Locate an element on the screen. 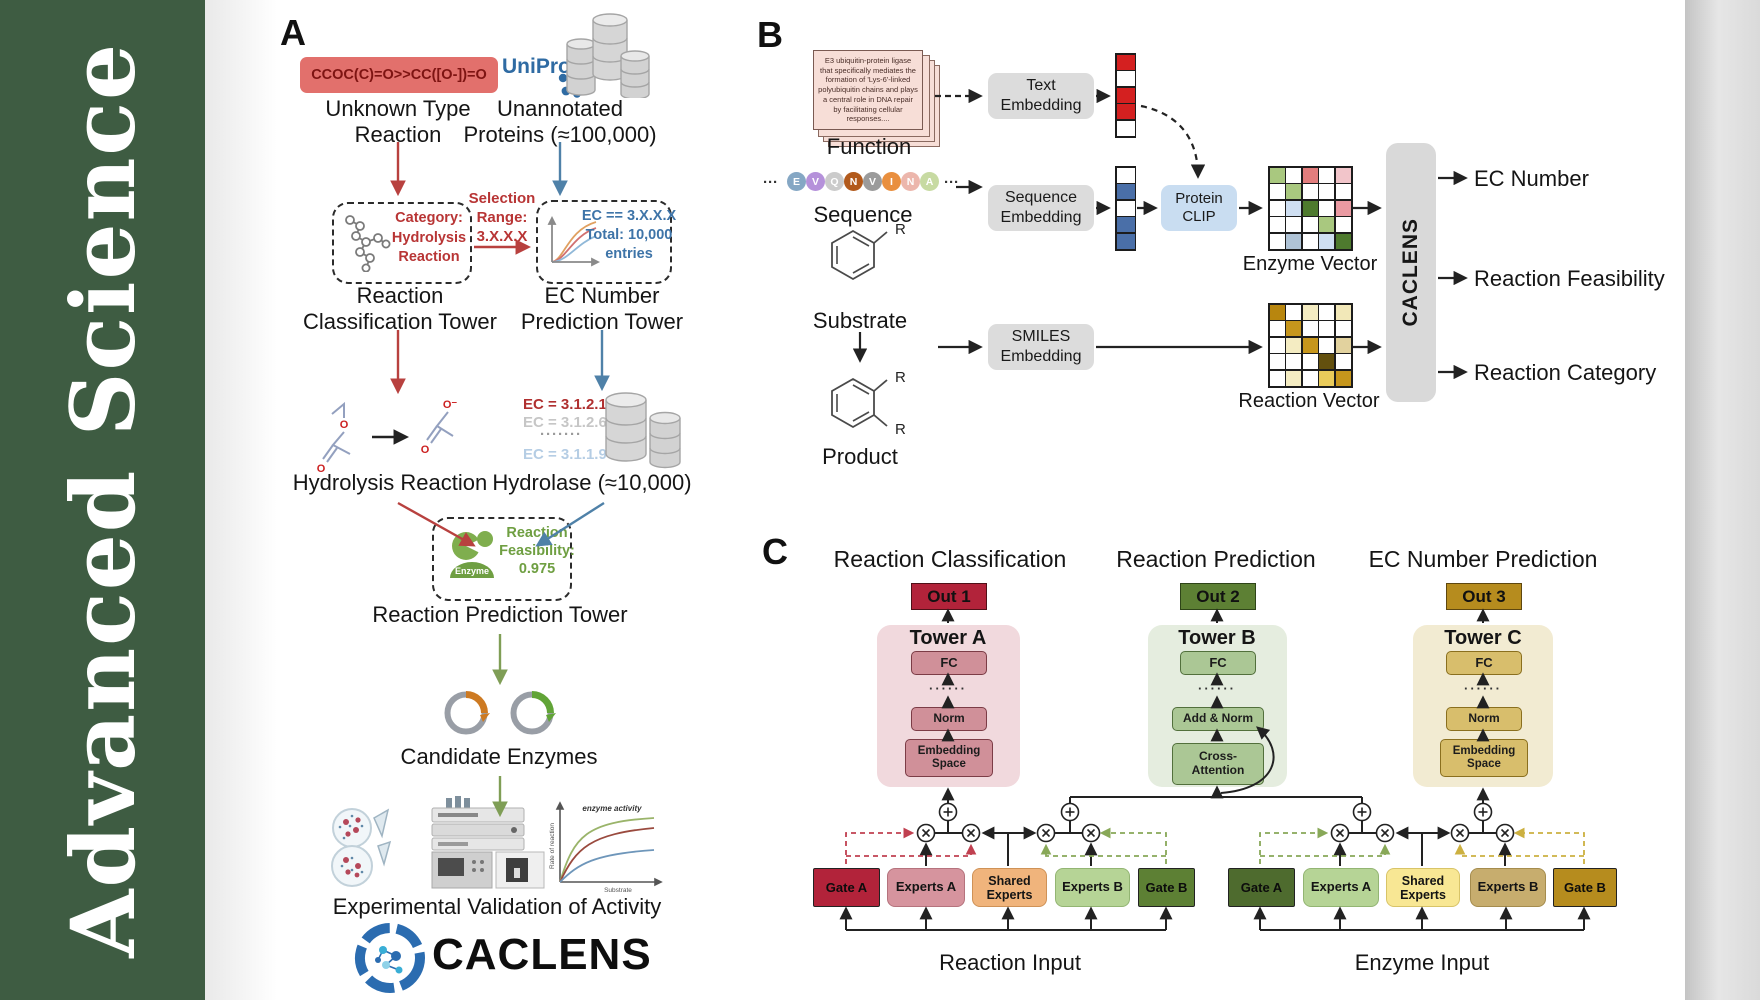  tower-c-norm: Norm is located at coordinates (1484, 719).